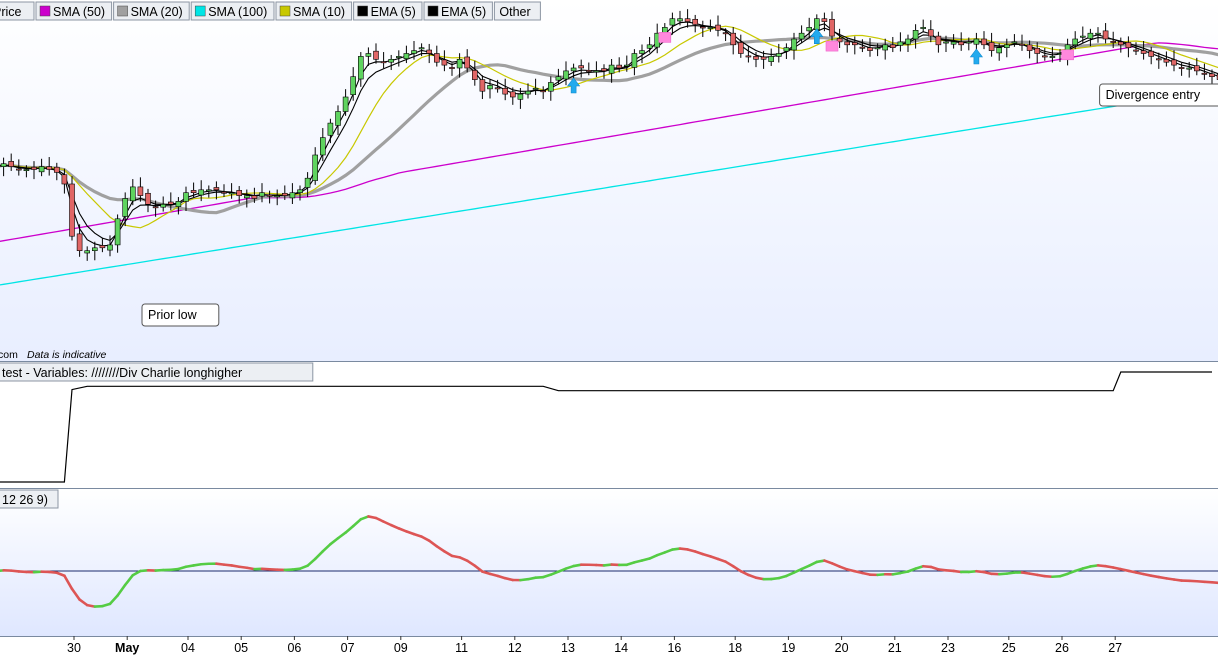 The height and width of the screenshot is (659, 1218). Describe the element at coordinates (79, 12) in the screenshot. I see `legend-label: SMA (50)` at that location.